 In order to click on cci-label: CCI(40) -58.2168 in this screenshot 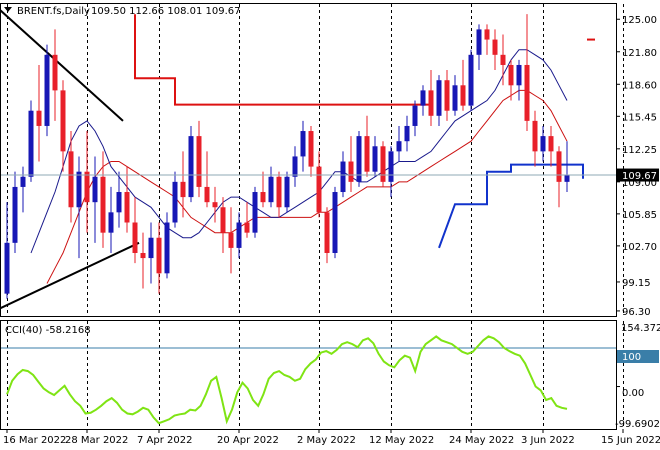, I will do `click(48, 330)`.